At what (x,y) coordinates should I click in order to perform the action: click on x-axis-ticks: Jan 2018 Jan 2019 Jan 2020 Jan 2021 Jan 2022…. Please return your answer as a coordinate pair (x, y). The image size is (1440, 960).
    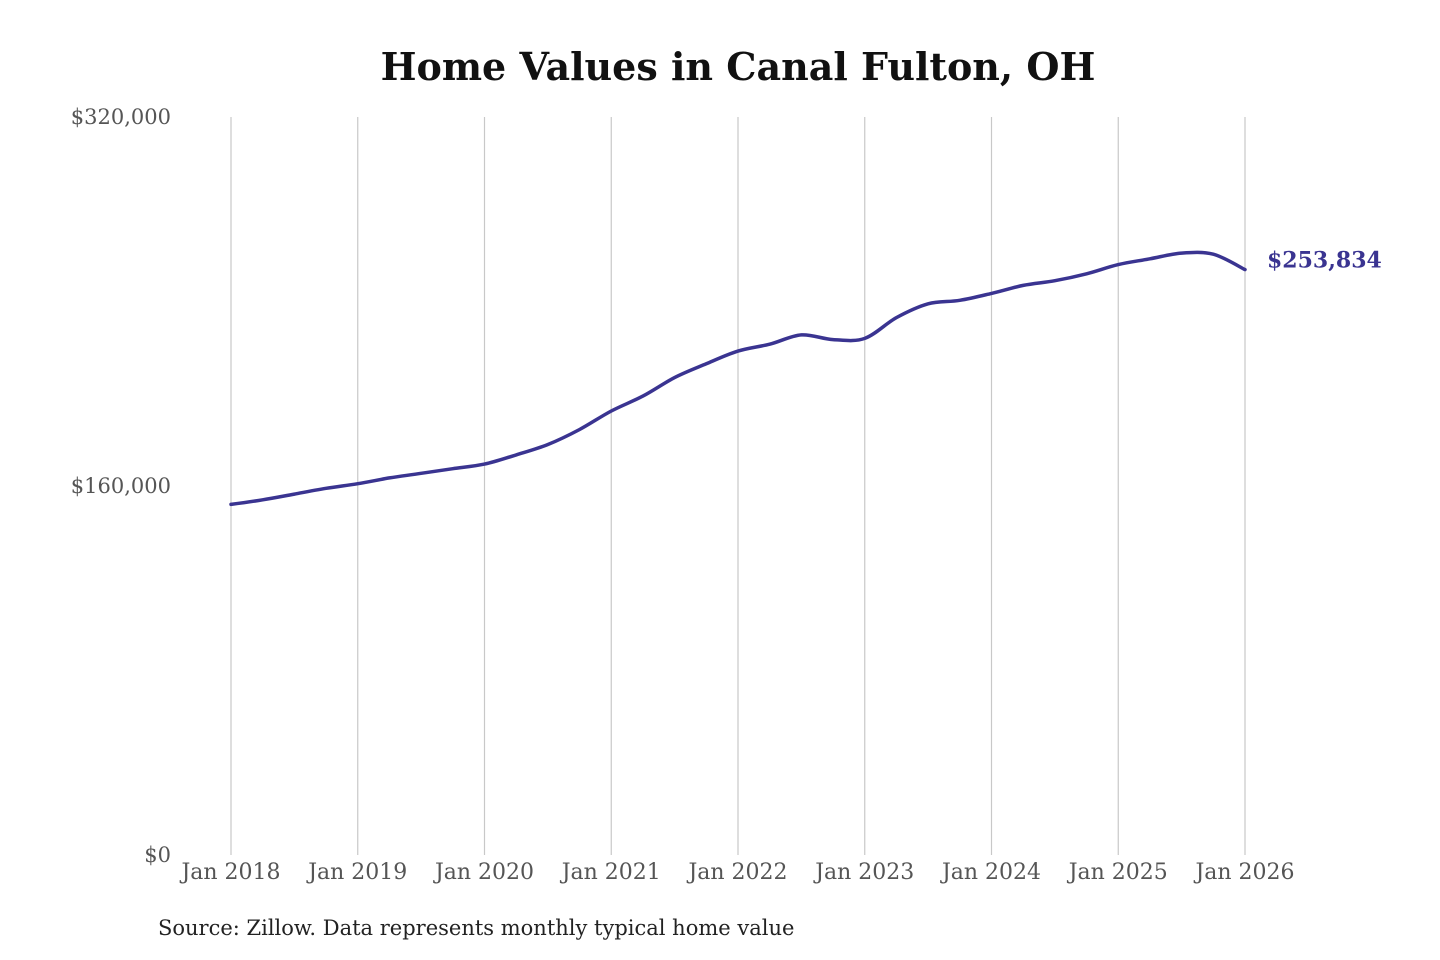
    Looking at the image, I should click on (736, 872).